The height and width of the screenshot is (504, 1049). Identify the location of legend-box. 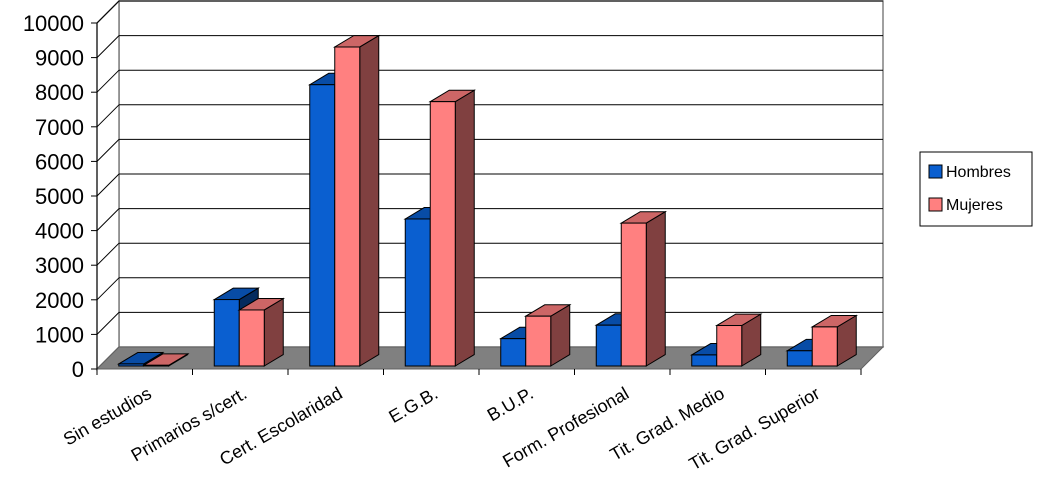
(976, 189).